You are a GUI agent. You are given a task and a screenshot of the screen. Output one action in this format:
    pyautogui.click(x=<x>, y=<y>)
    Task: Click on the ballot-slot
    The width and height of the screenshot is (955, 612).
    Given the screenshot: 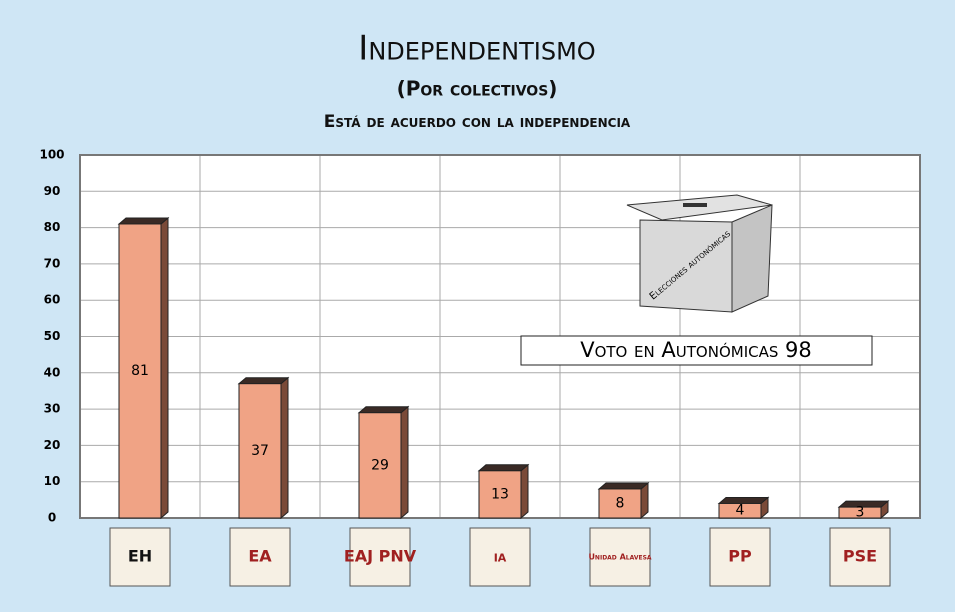 What is the action you would take?
    pyautogui.click(x=695, y=205)
    